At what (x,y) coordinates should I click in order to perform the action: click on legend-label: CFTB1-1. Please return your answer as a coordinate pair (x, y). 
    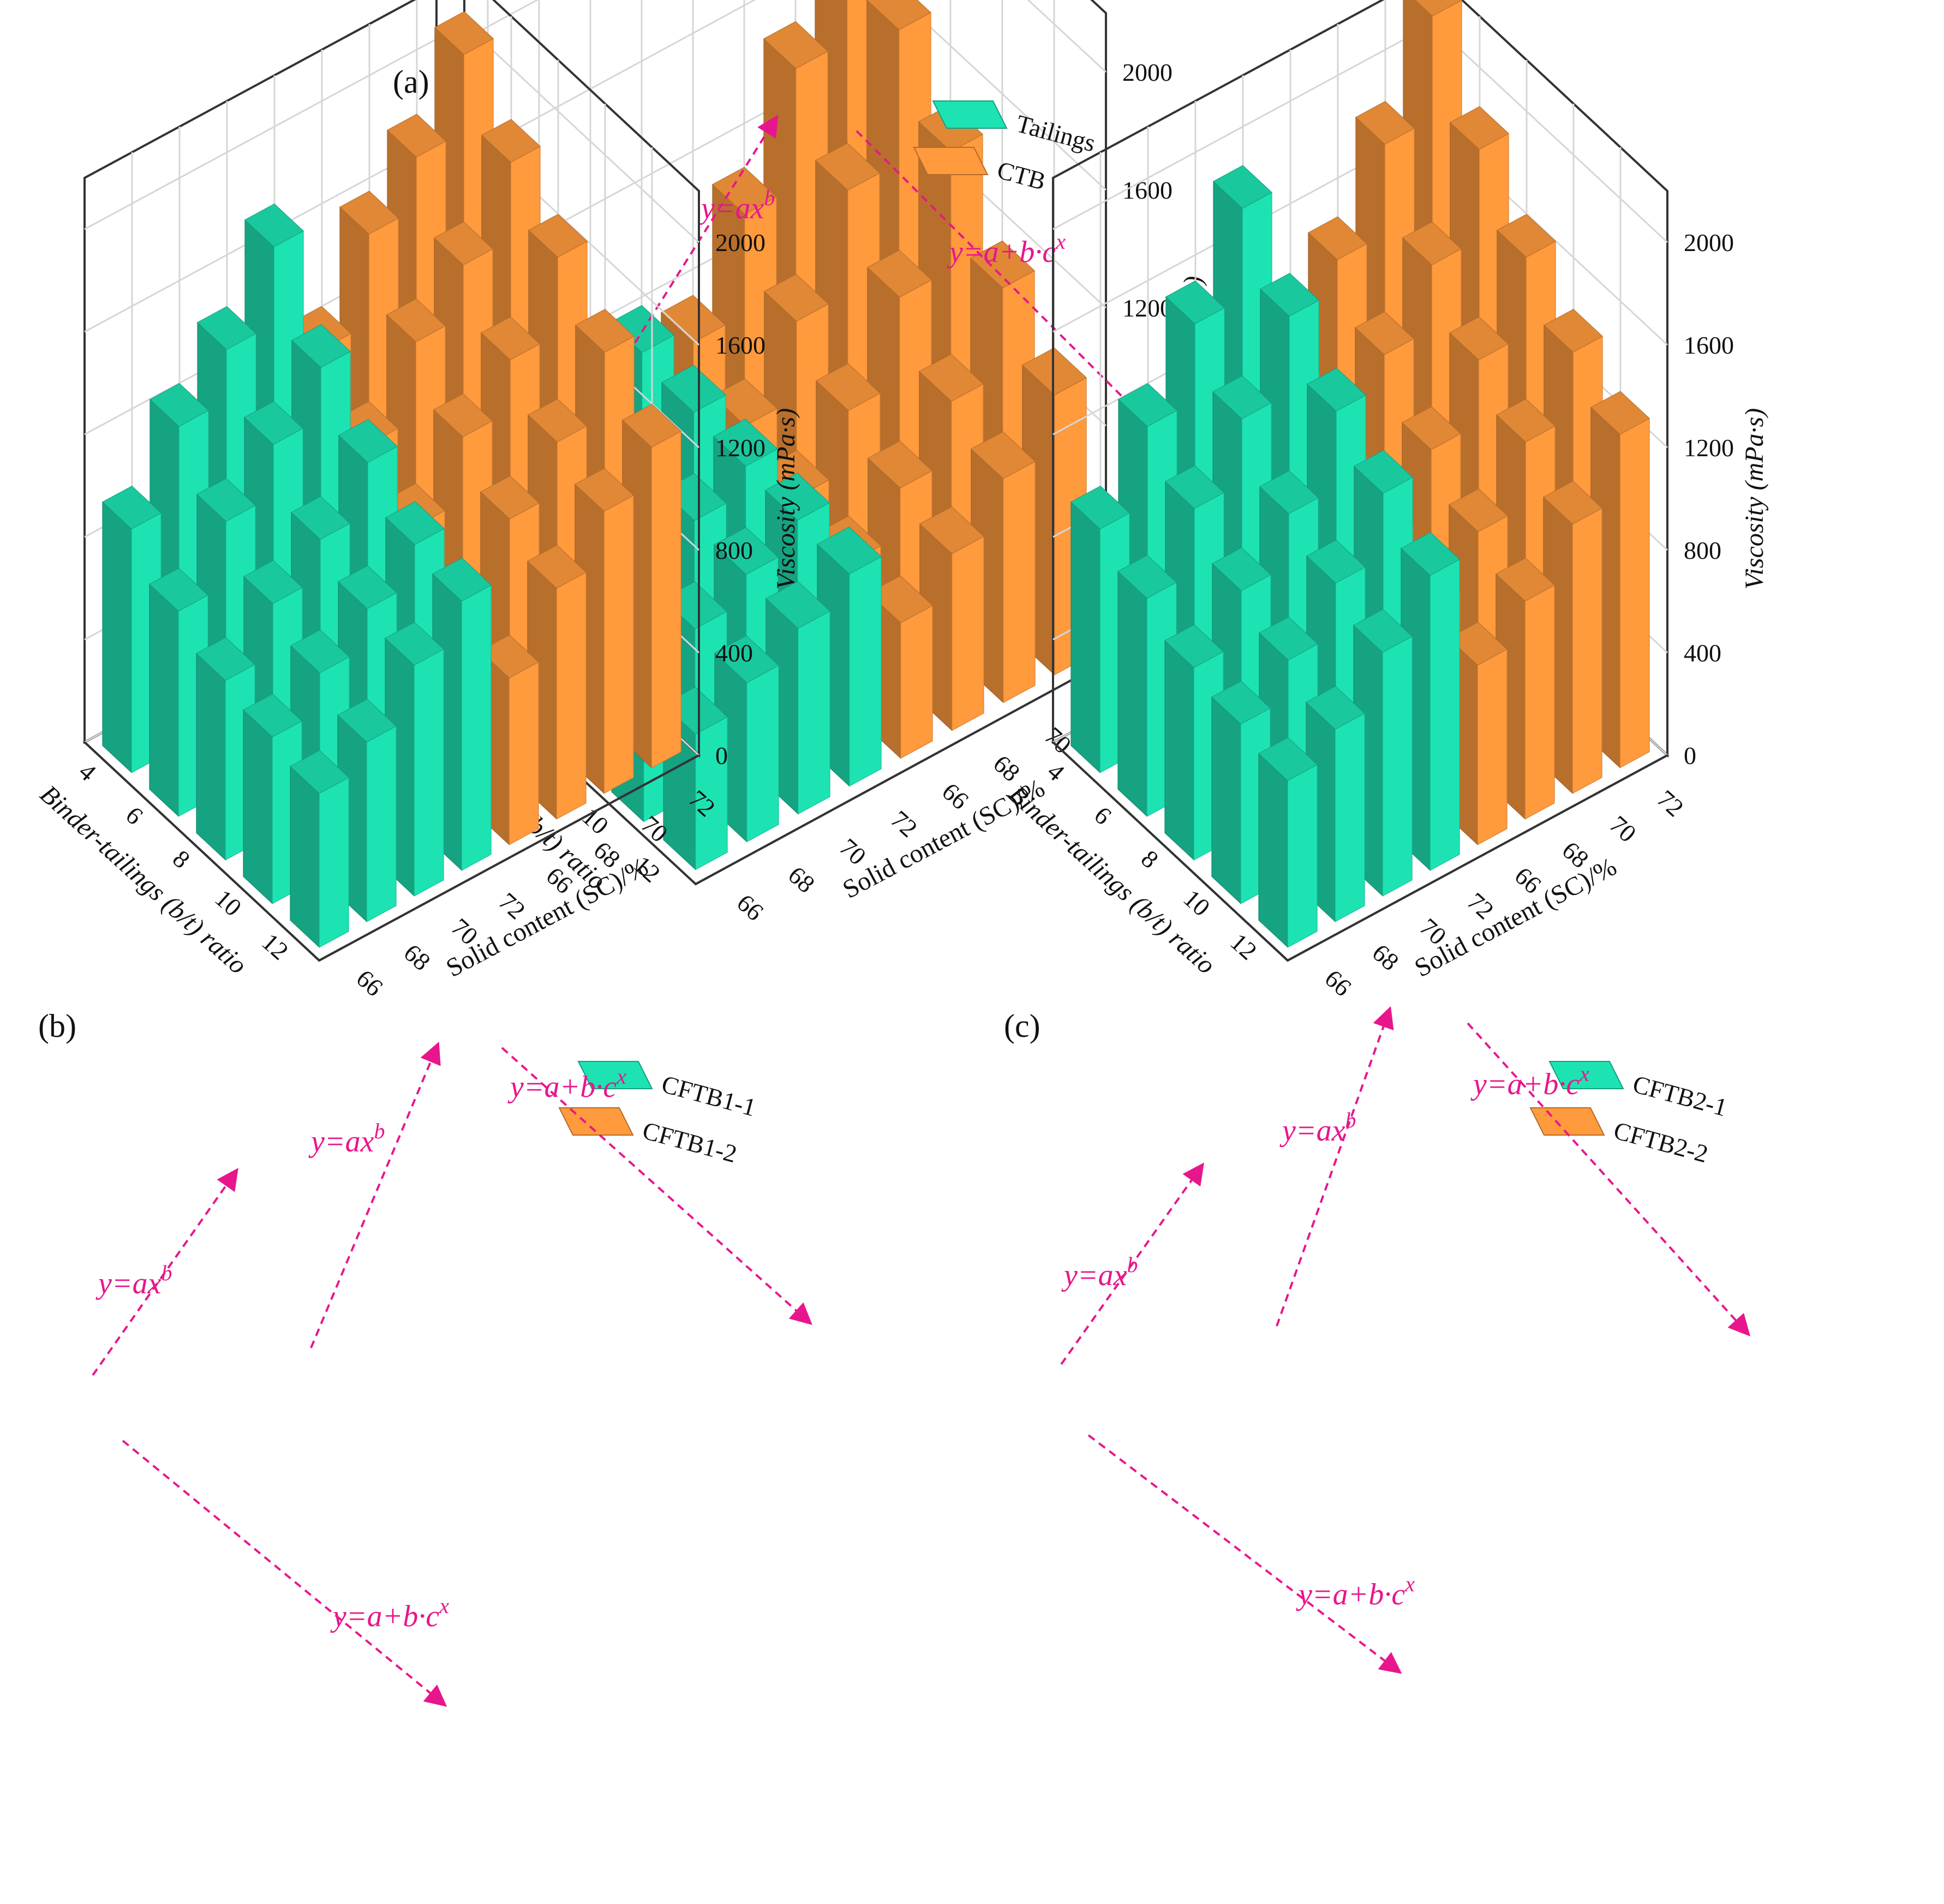
    Looking at the image, I should click on (709, 1095).